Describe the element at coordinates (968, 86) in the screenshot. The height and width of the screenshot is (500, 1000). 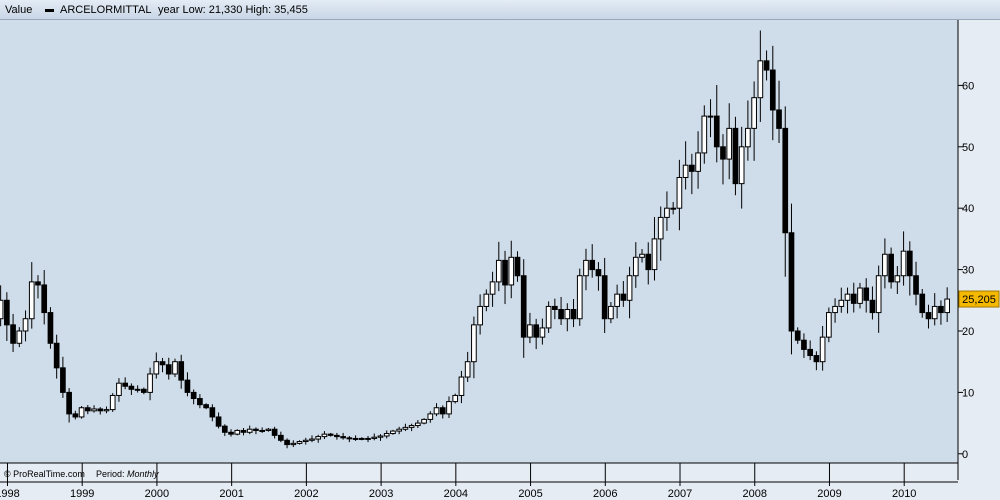
I see `y-tick-label: 60` at that location.